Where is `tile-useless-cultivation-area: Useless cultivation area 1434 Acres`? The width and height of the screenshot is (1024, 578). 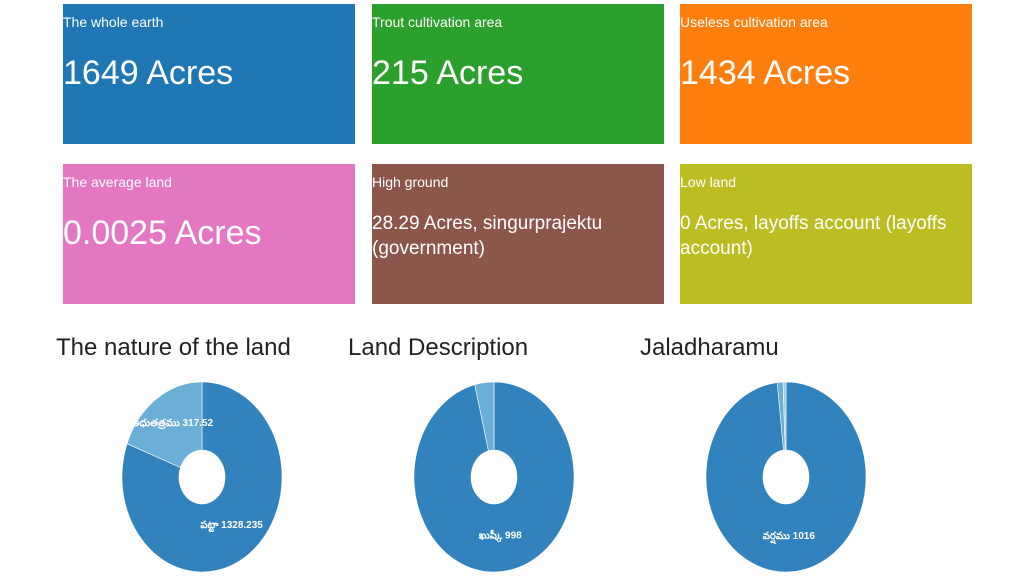 tile-useless-cultivation-area: Useless cultivation area 1434 Acres is located at coordinates (826, 74).